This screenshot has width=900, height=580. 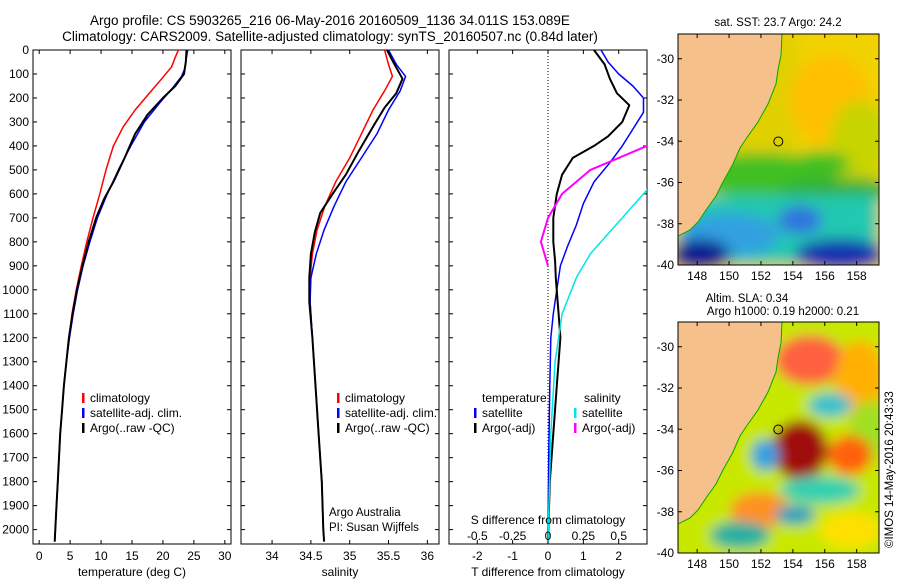 I want to click on t-difference-xlabel: T difference from climatology, so click(x=548, y=572).